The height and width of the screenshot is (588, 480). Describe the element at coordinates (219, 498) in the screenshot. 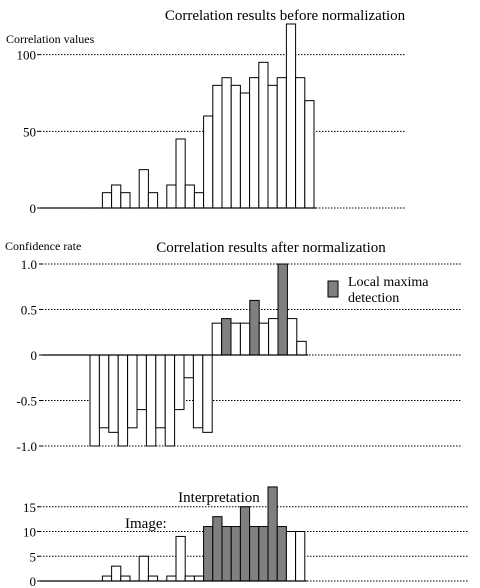

I see `chart-title: Interpretation` at that location.